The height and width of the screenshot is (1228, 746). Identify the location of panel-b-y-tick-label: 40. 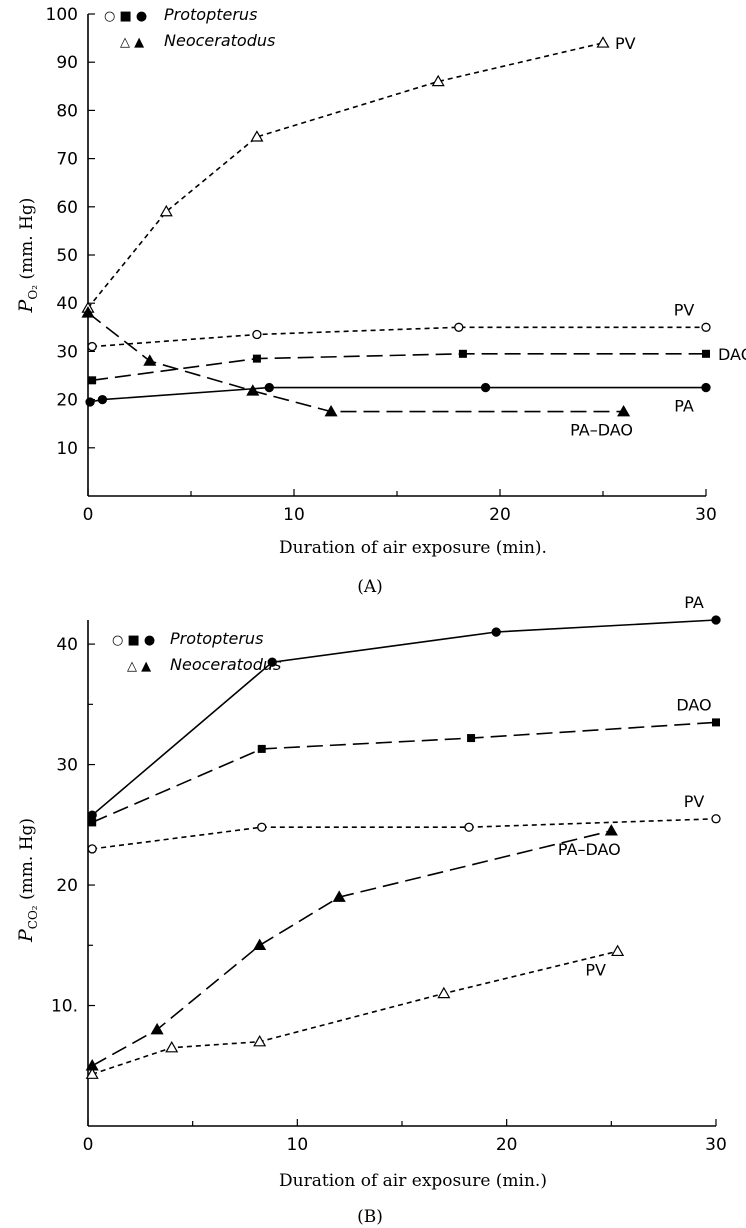
(67, 645).